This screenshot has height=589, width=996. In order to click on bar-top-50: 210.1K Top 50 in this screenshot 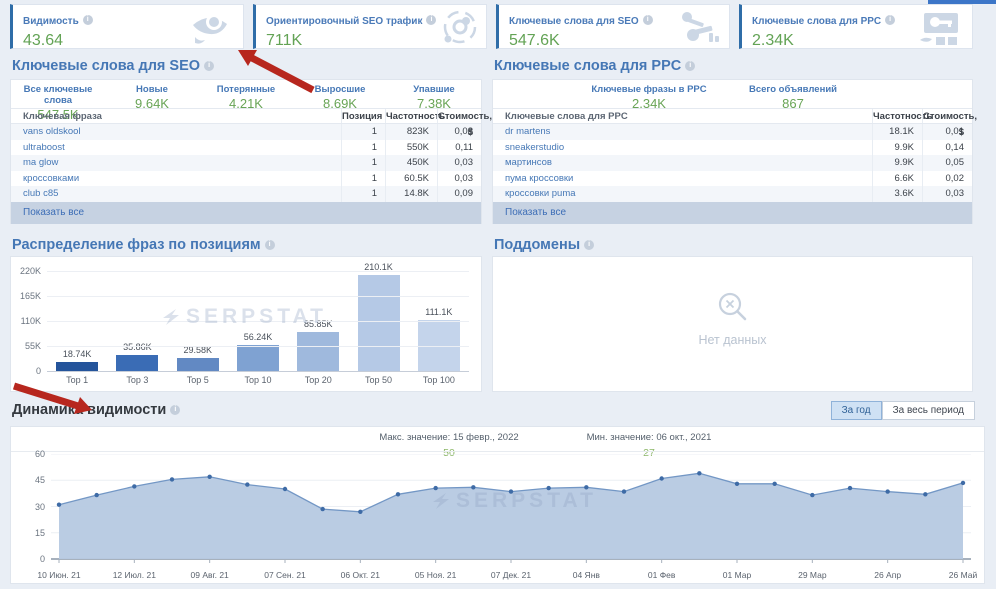, I will do `click(378, 323)`.